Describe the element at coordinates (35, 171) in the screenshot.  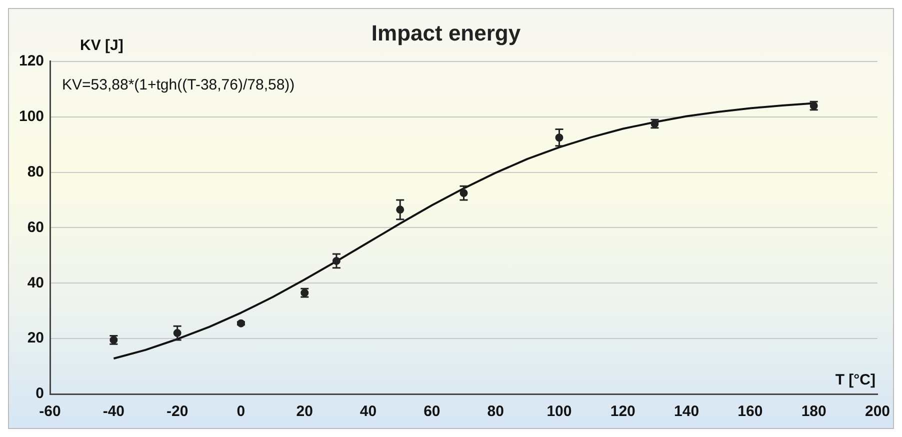
I see `y-tick-label: 80` at that location.